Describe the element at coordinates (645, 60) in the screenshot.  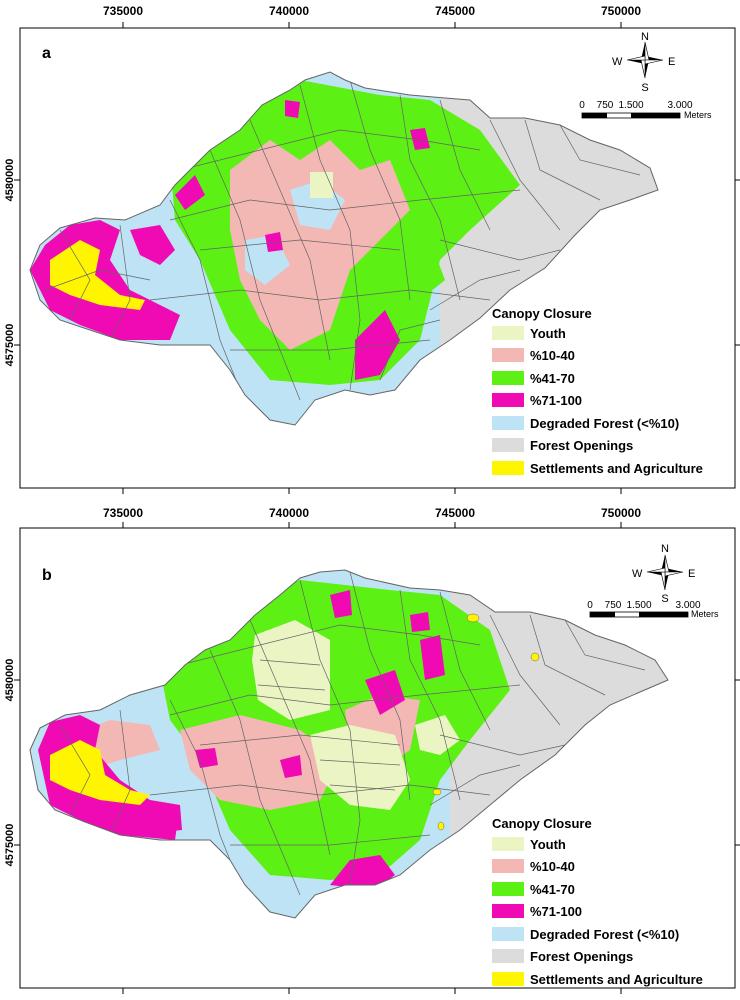
I see `north-arrow-icon` at that location.